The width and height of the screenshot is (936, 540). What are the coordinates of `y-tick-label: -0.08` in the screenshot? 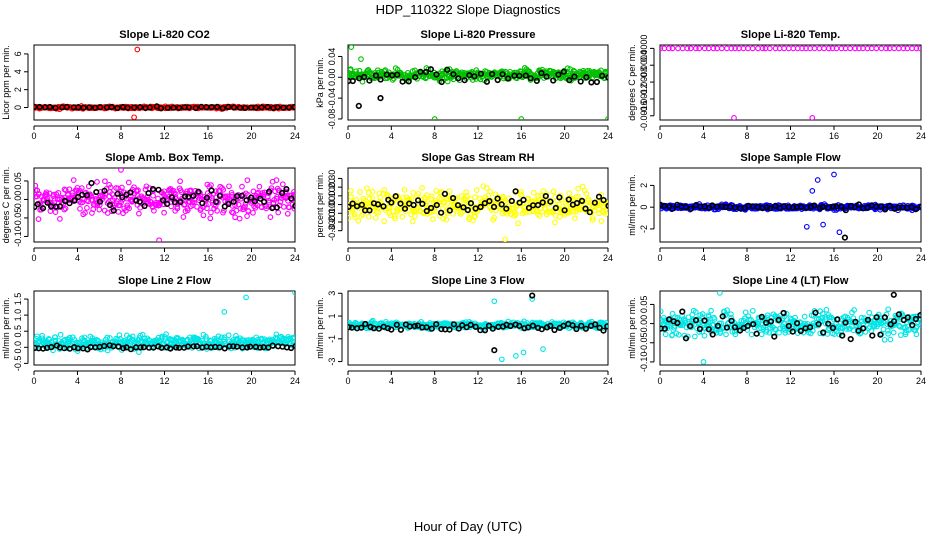 It's located at (332, 119).